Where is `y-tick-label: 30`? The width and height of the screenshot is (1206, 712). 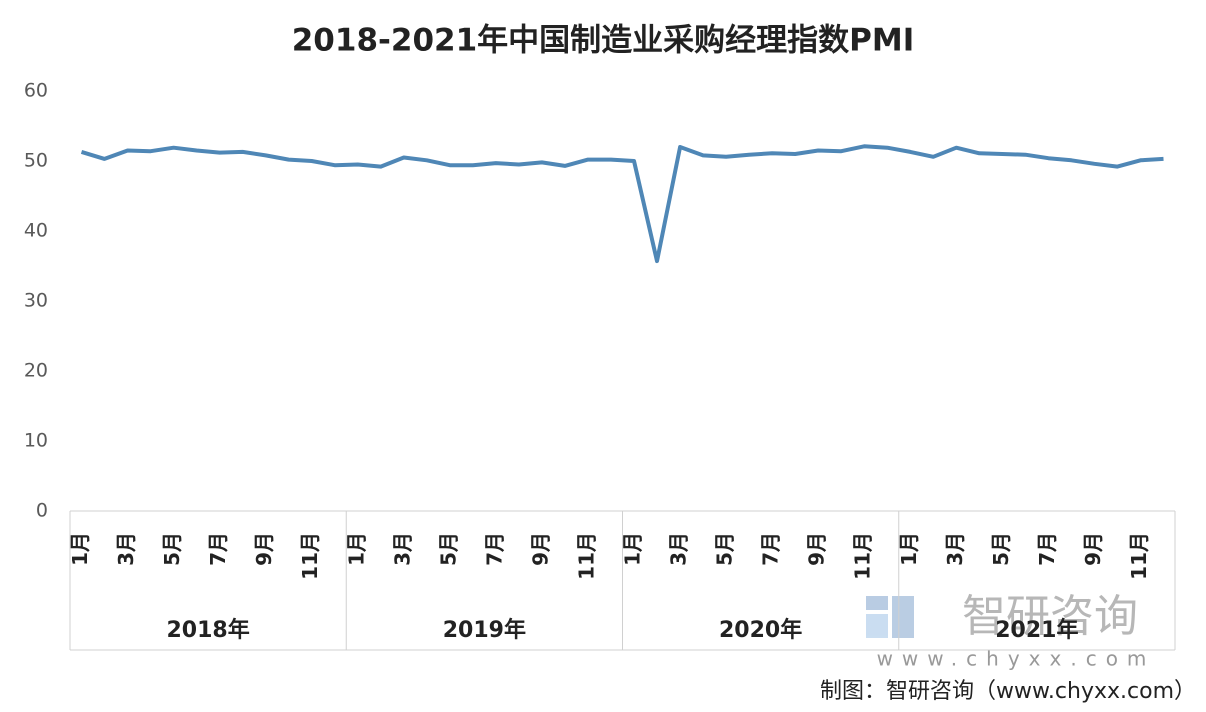
y-tick-label: 30 is located at coordinates (36, 301).